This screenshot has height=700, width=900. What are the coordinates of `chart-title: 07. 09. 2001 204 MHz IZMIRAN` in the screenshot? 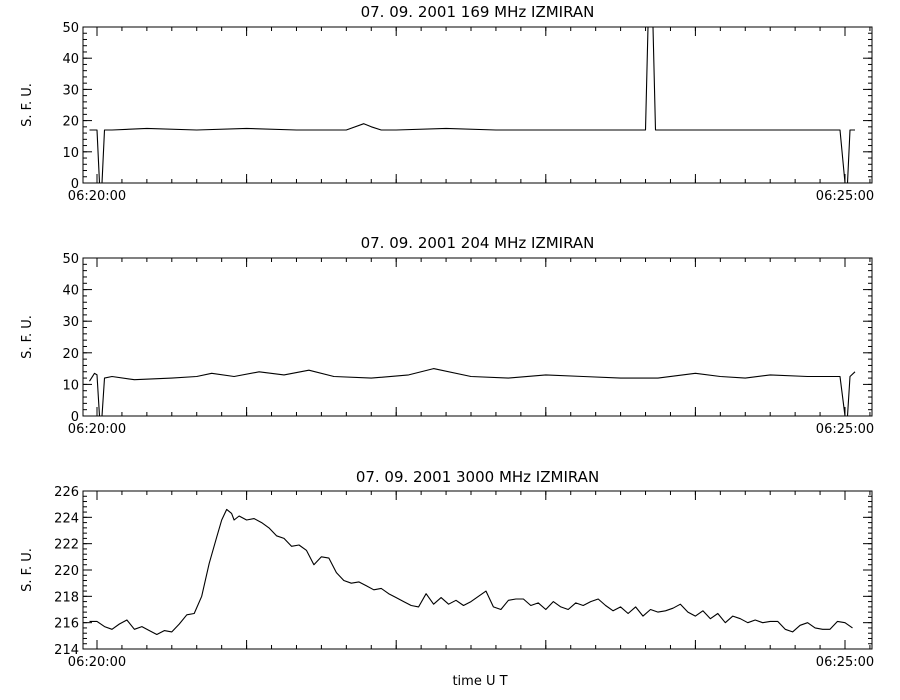 It's located at (478, 243).